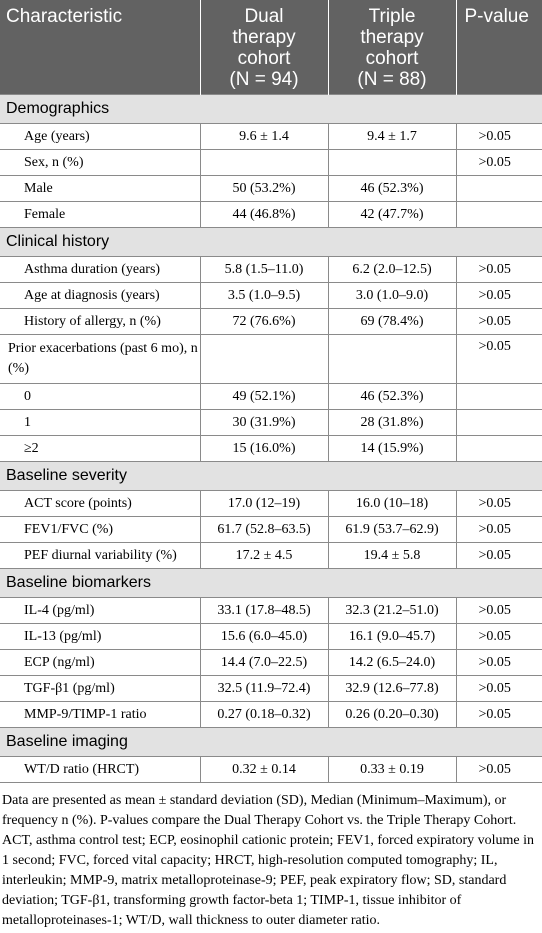 Image resolution: width=542 pixels, height=933 pixels. I want to click on header-dual-n: (N = 94), so click(264, 79).